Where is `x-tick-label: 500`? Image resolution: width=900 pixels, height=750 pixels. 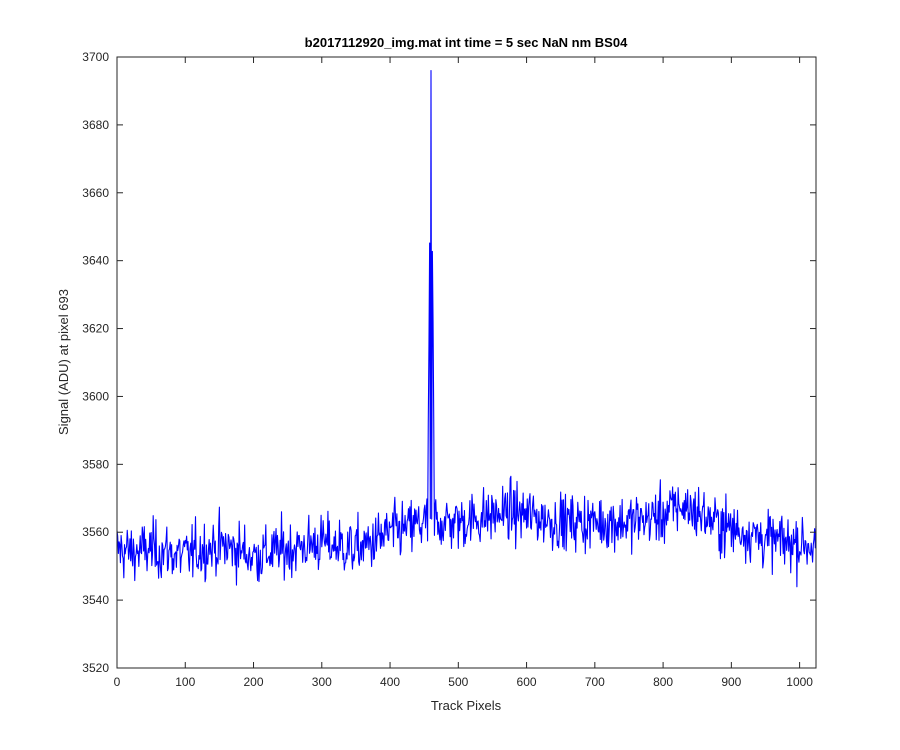
x-tick-label: 500 is located at coordinates (458, 682).